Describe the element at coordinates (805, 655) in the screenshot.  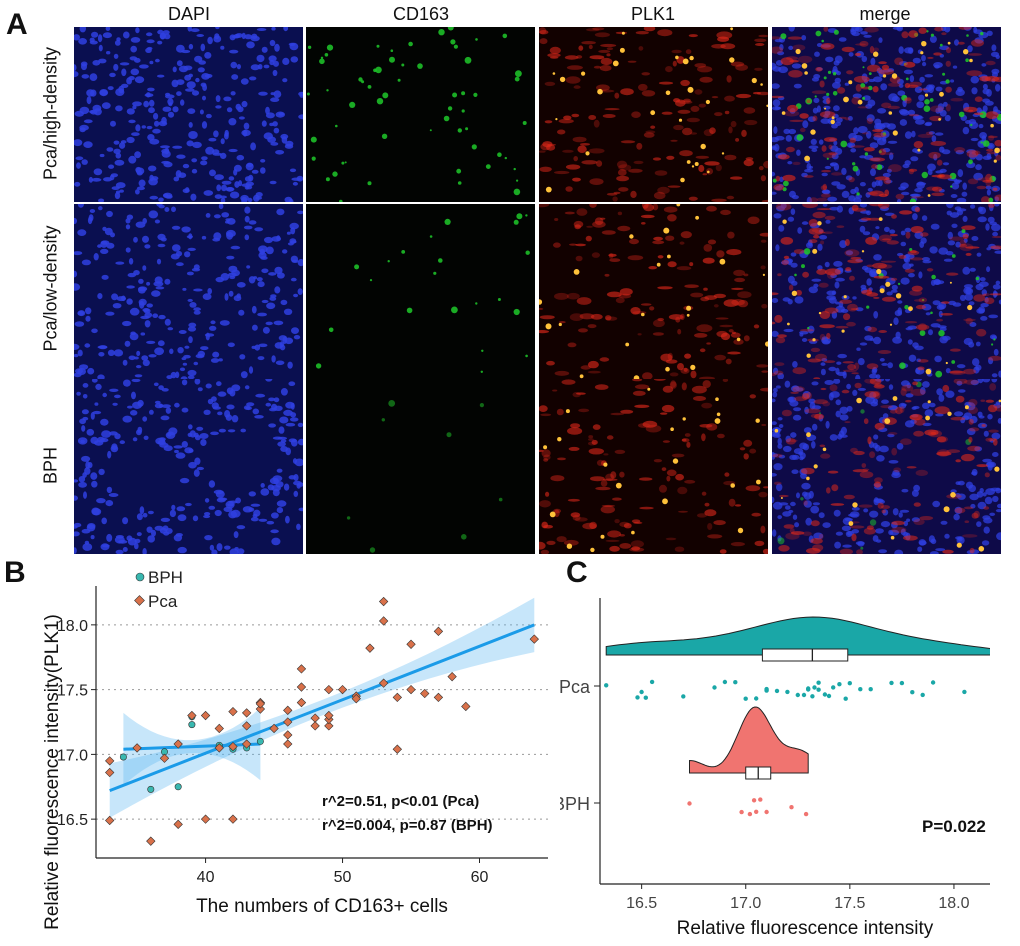
I see `c-box-pca` at that location.